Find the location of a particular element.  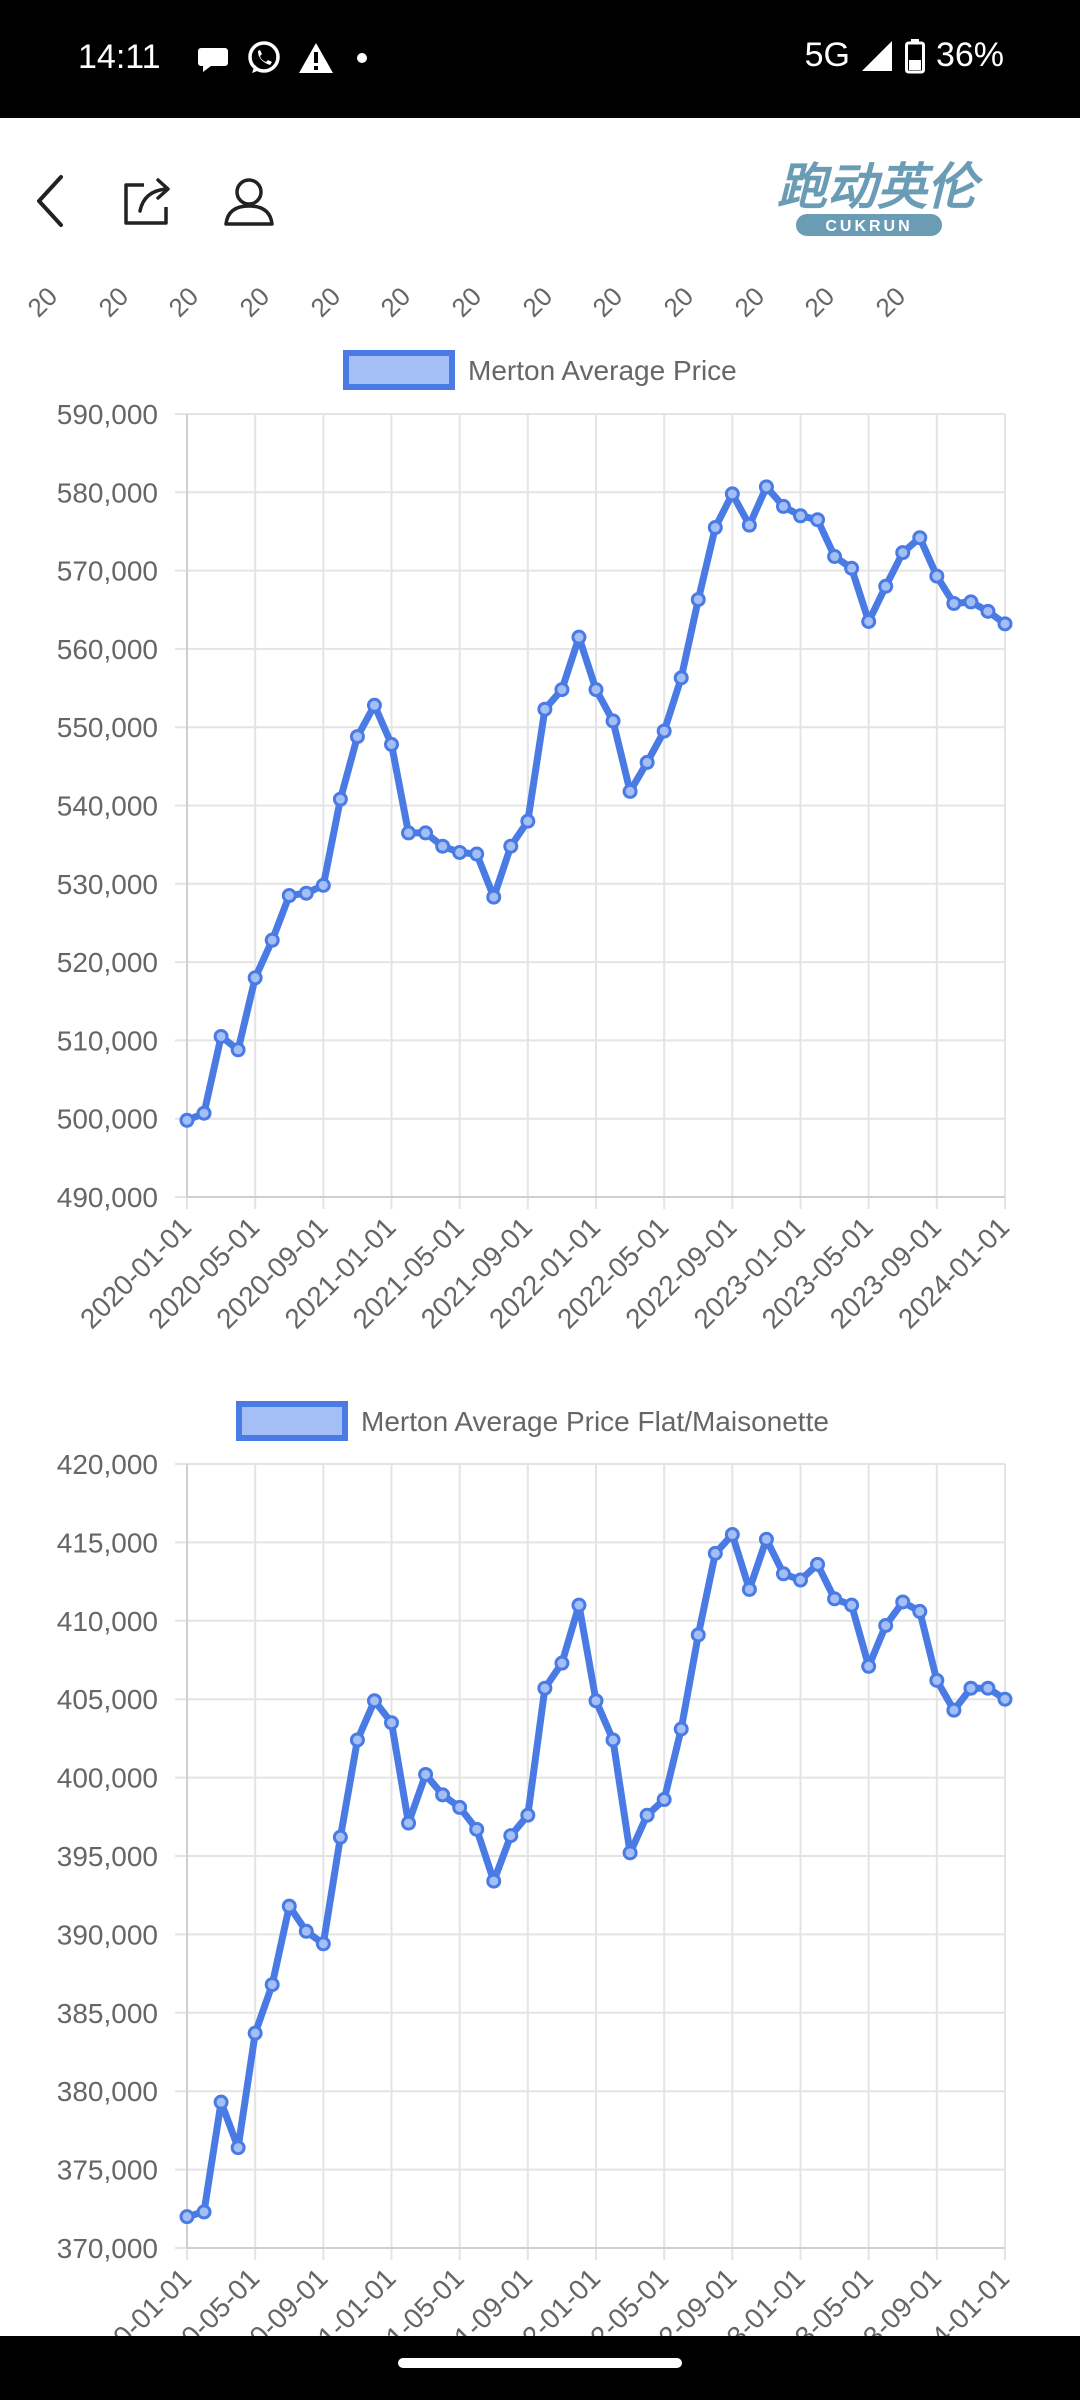

share-icon is located at coordinates (147, 201).